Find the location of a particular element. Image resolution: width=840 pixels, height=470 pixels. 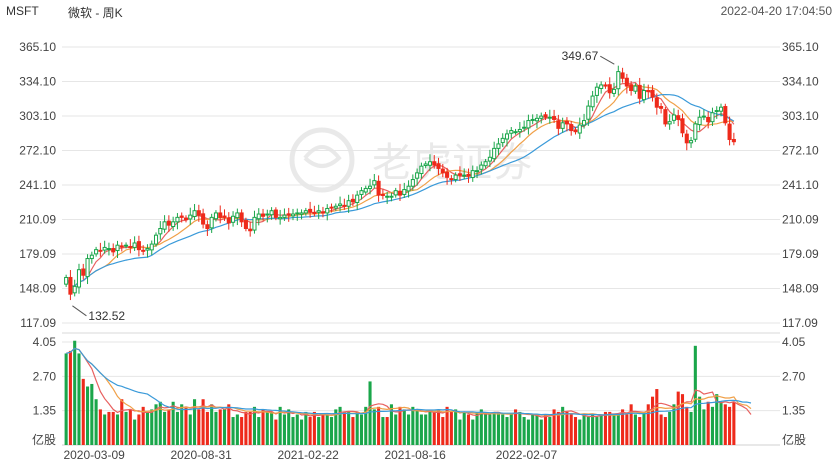

date-tick-label: 2021-02-22 is located at coordinates (308, 455).